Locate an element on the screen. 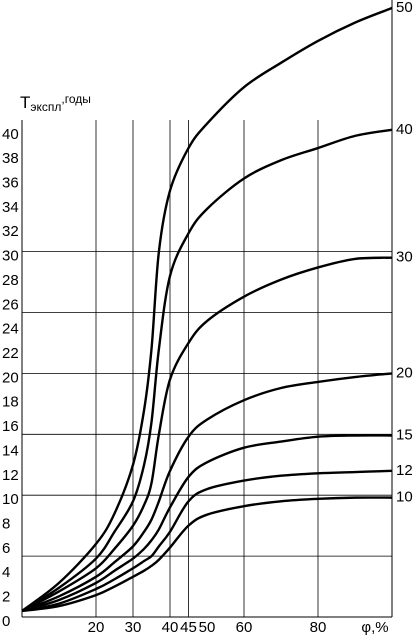 The width and height of the screenshot is (417, 637). y-tick-label: 6 is located at coordinates (6, 548).